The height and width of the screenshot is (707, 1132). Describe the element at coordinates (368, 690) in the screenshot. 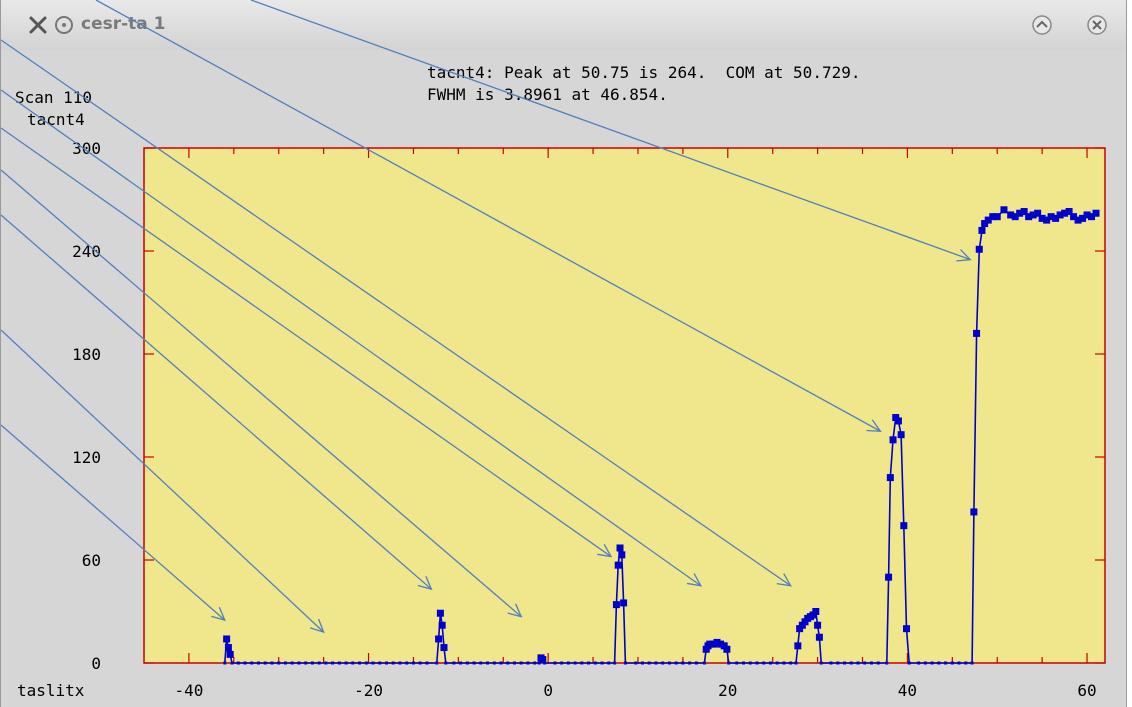

I see `x-tick-label: -20` at that location.